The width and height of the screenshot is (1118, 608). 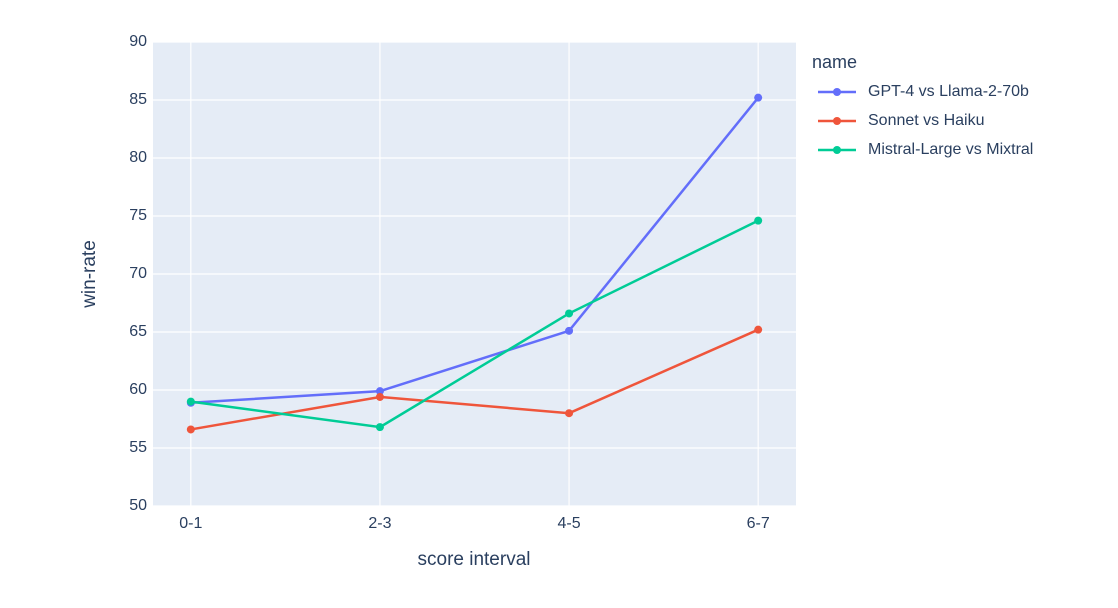 What do you see at coordinates (138, 447) in the screenshot?
I see `y-tick-label: 55` at bounding box center [138, 447].